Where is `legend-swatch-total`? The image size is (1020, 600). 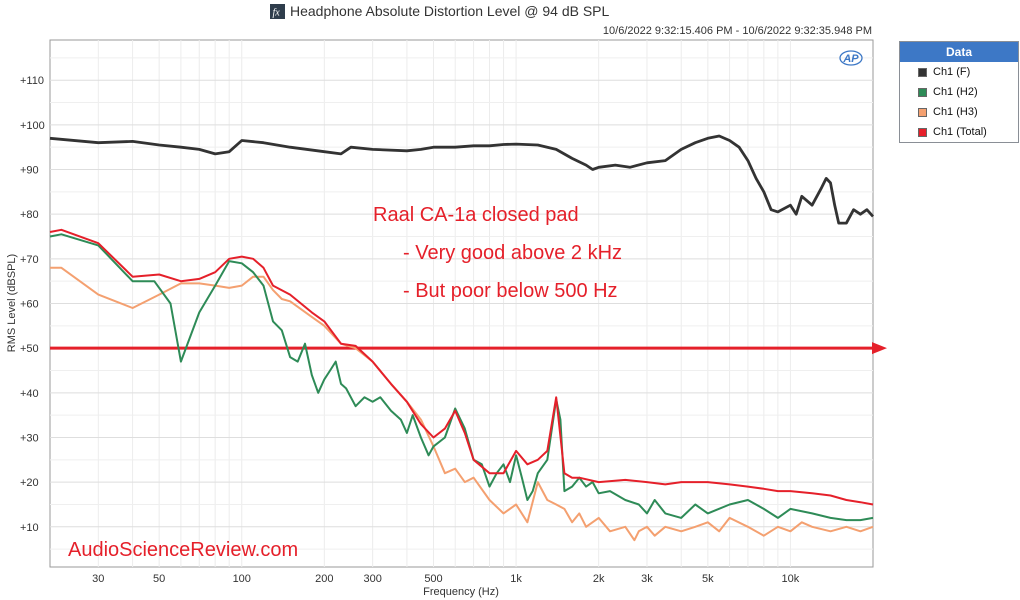
legend-swatch-total is located at coordinates (922, 132).